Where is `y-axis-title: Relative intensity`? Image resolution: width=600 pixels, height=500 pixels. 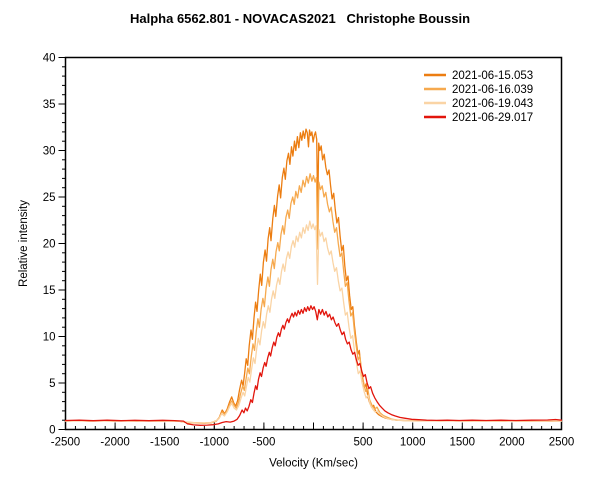
y-axis-title: Relative intensity is located at coordinates (24, 243).